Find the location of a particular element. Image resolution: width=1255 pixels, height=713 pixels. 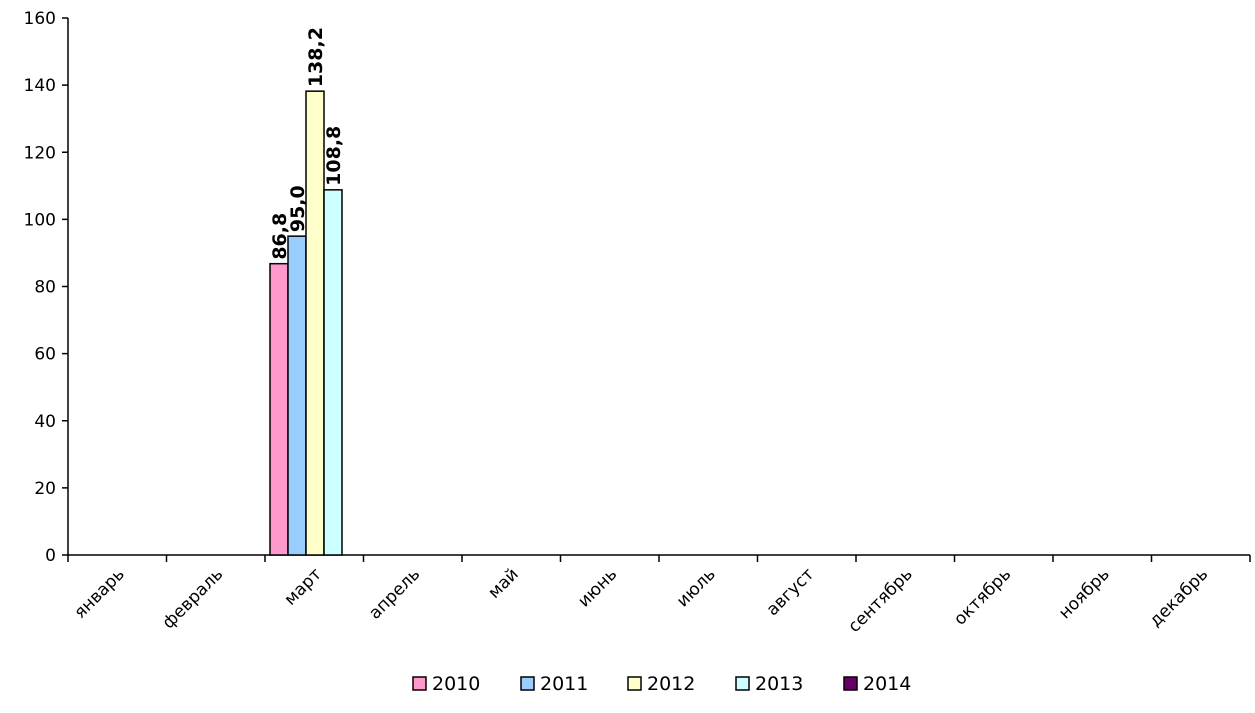

legend-item-2014: 2014 is located at coordinates (877, 684).